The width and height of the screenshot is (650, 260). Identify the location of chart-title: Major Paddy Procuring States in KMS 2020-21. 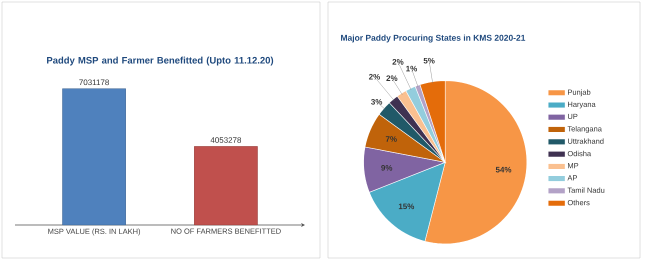
(433, 38).